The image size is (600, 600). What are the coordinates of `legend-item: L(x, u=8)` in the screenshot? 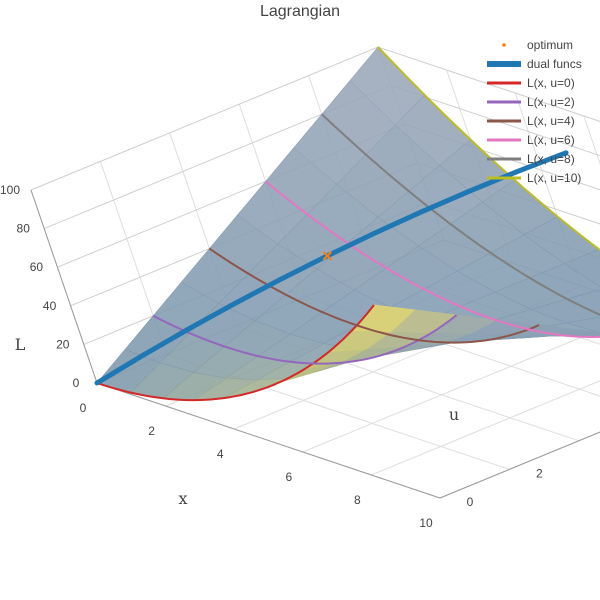 It's located at (531, 159).